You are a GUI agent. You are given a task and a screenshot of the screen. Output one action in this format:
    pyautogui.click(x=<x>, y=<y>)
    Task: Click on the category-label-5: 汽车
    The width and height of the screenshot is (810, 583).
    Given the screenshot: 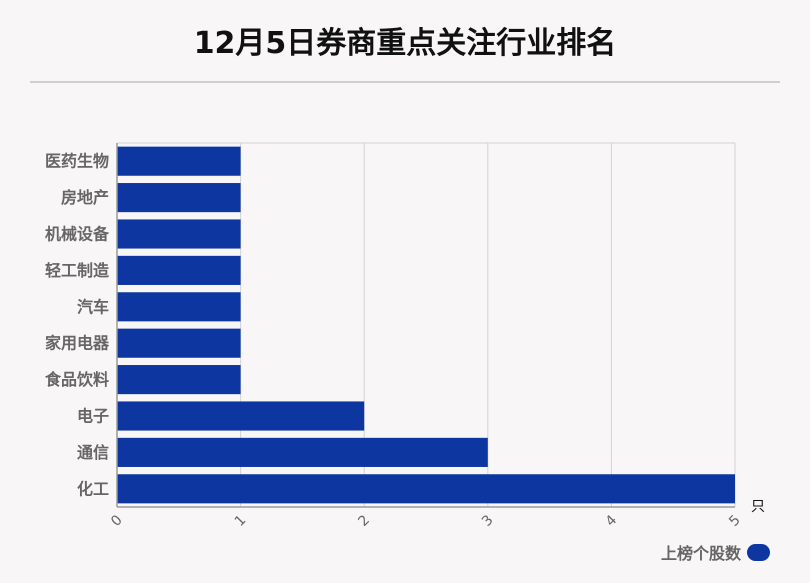 What is the action you would take?
    pyautogui.click(x=93, y=306)
    